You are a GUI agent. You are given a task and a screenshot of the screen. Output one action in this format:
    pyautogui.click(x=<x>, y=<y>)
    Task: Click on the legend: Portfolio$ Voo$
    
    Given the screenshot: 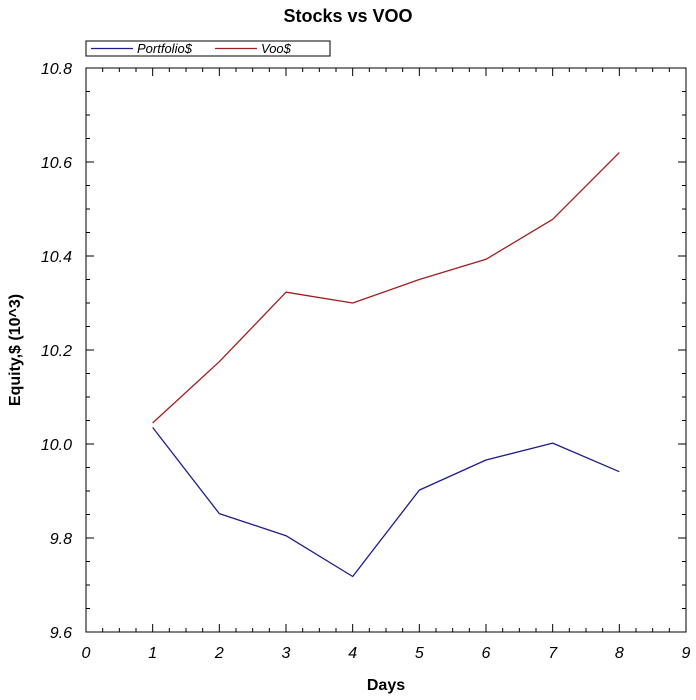 What is the action you would take?
    pyautogui.click(x=208, y=48)
    